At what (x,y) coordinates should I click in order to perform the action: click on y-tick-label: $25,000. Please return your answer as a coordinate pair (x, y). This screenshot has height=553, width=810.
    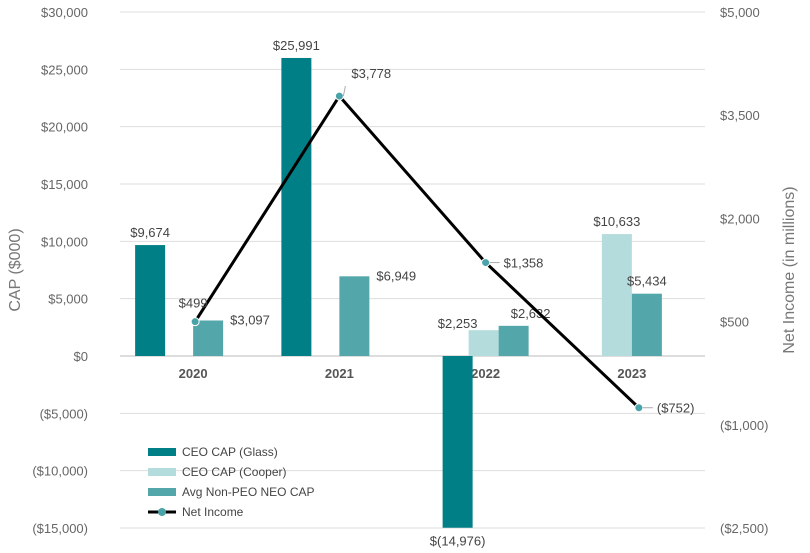
    Looking at the image, I should click on (64, 69).